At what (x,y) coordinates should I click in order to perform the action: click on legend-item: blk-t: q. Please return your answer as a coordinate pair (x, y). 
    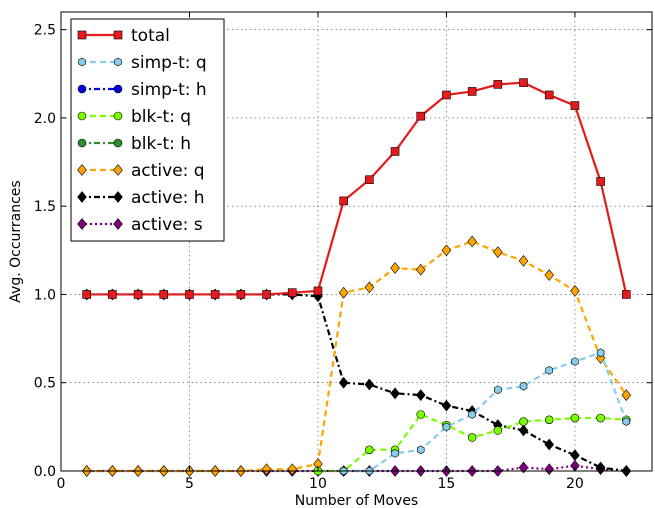
    Looking at the image, I should click on (134, 117).